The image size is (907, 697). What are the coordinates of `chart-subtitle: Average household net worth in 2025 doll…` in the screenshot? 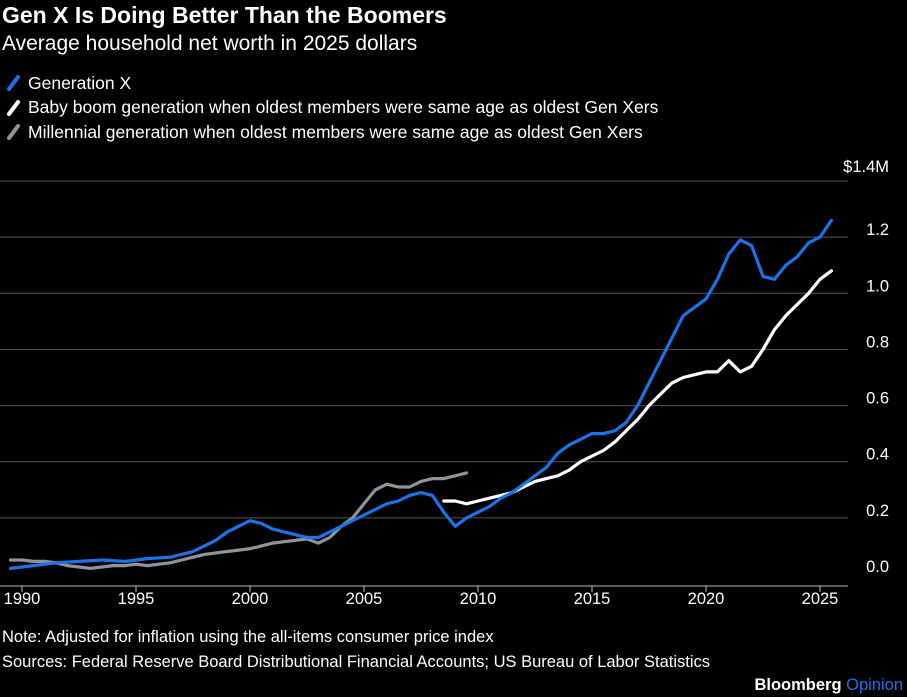 It's located at (210, 43).